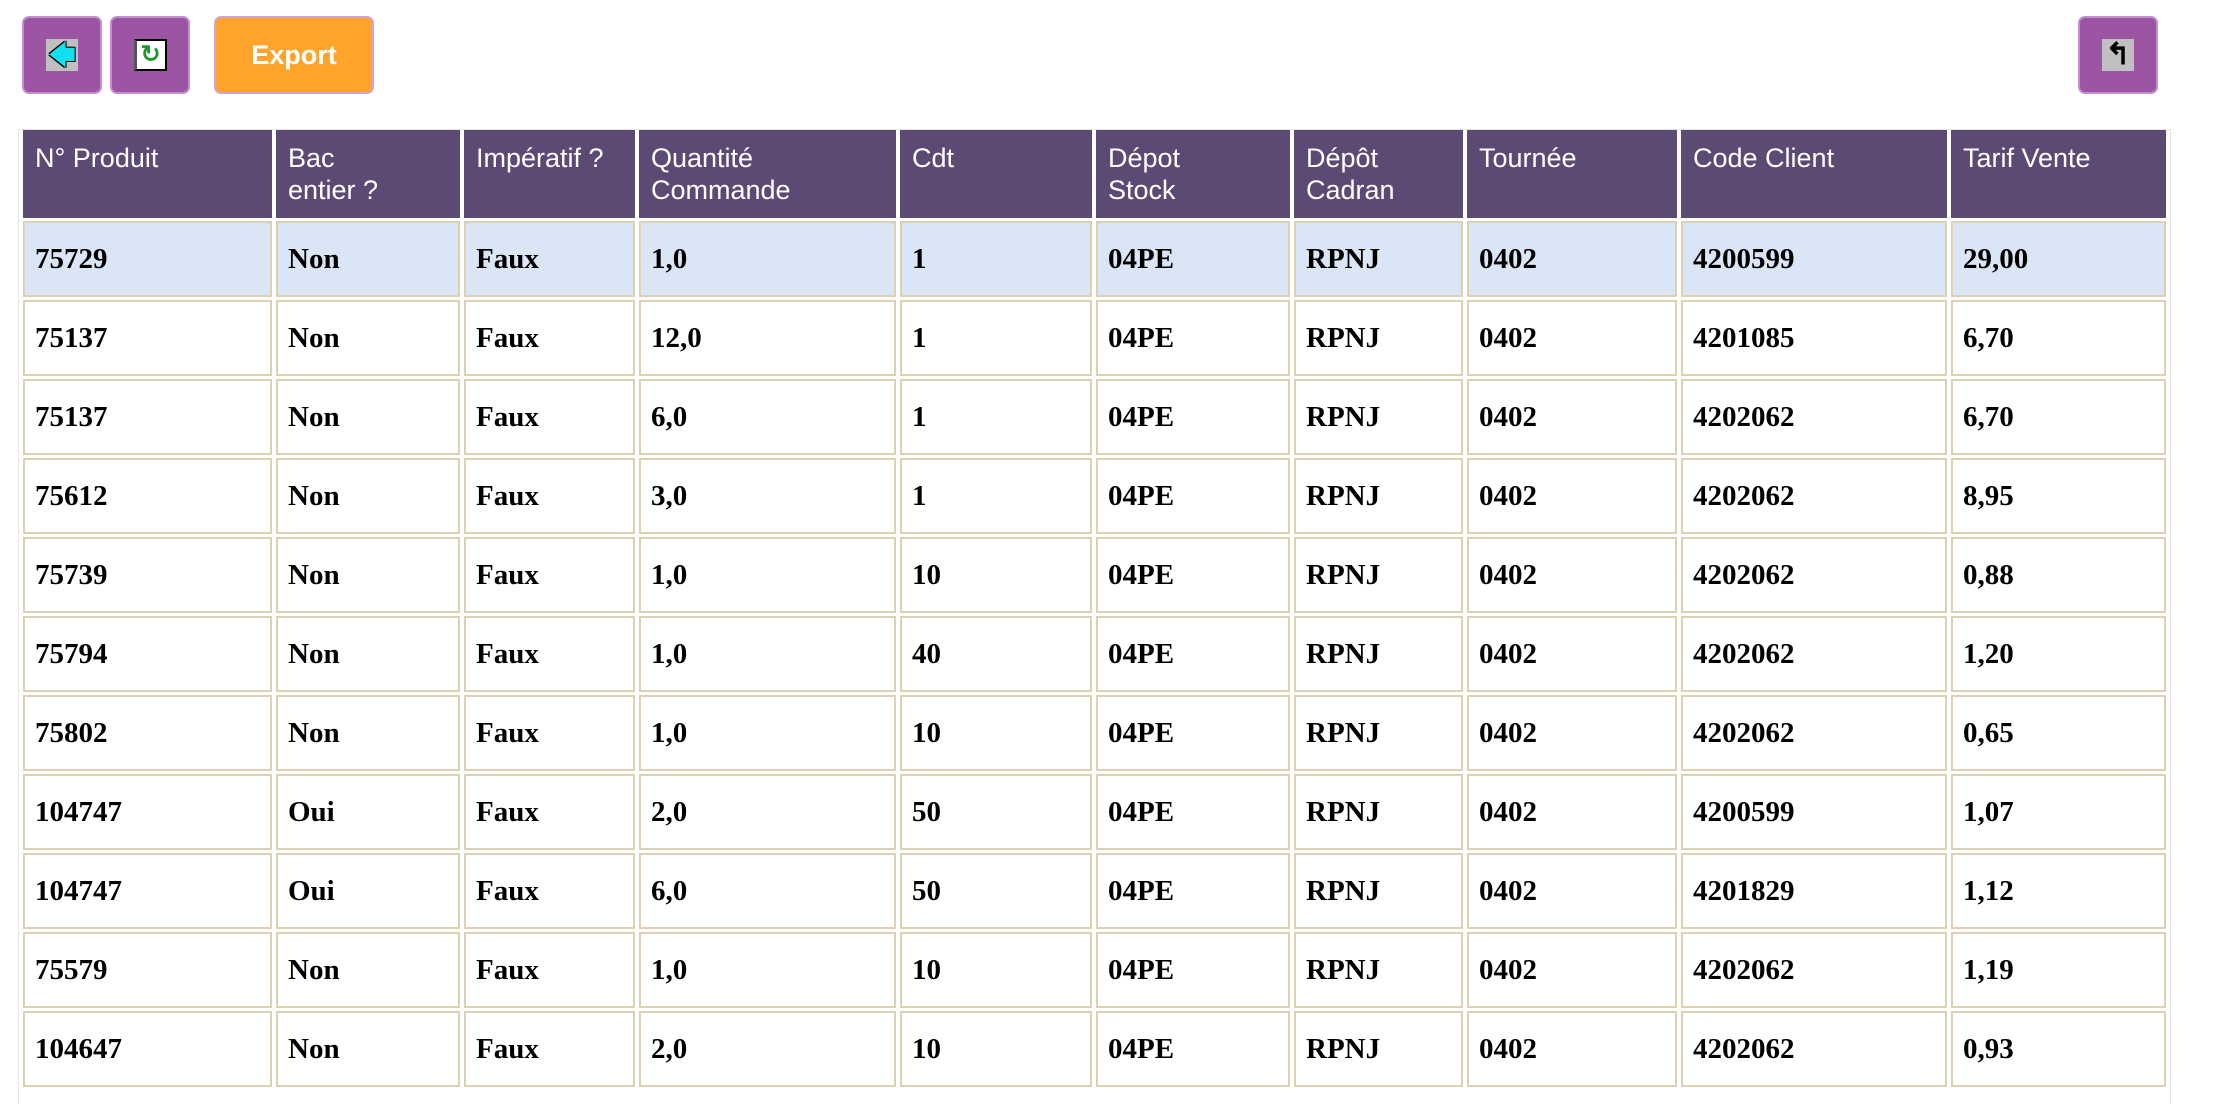 The image size is (2228, 1104). Describe the element at coordinates (1193, 174) in the screenshot. I see `column-header-depot-stock: Dépot Stock` at that location.